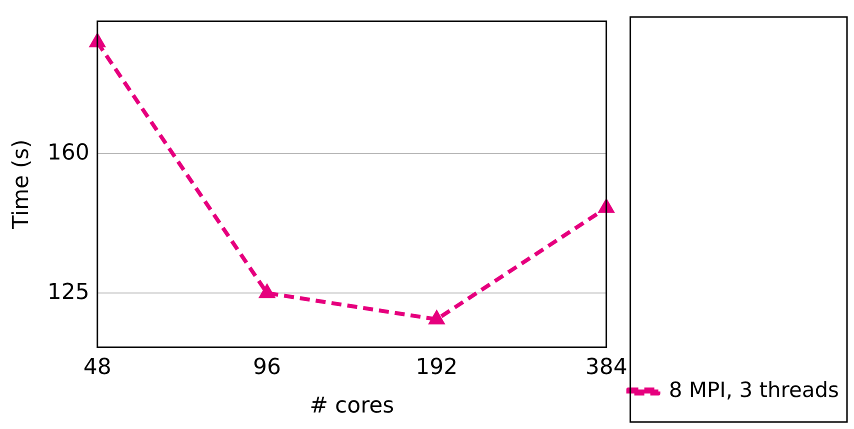  What do you see at coordinates (68, 153) in the screenshot?
I see `y-tick-label: 160` at bounding box center [68, 153].